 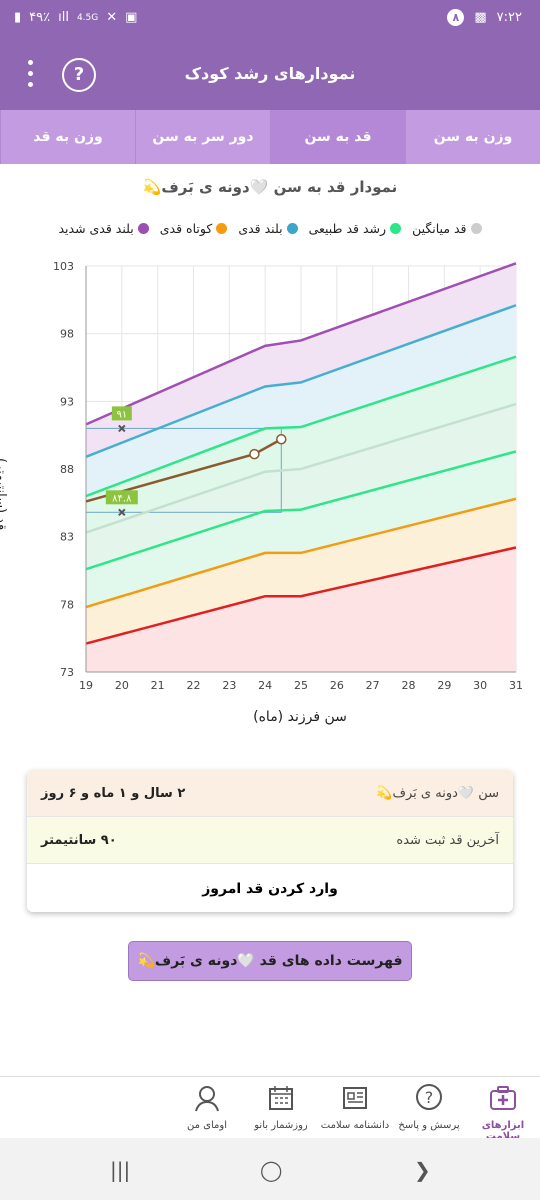 I want to click on legend-label: کوتاه قدی, so click(x=186, y=228).